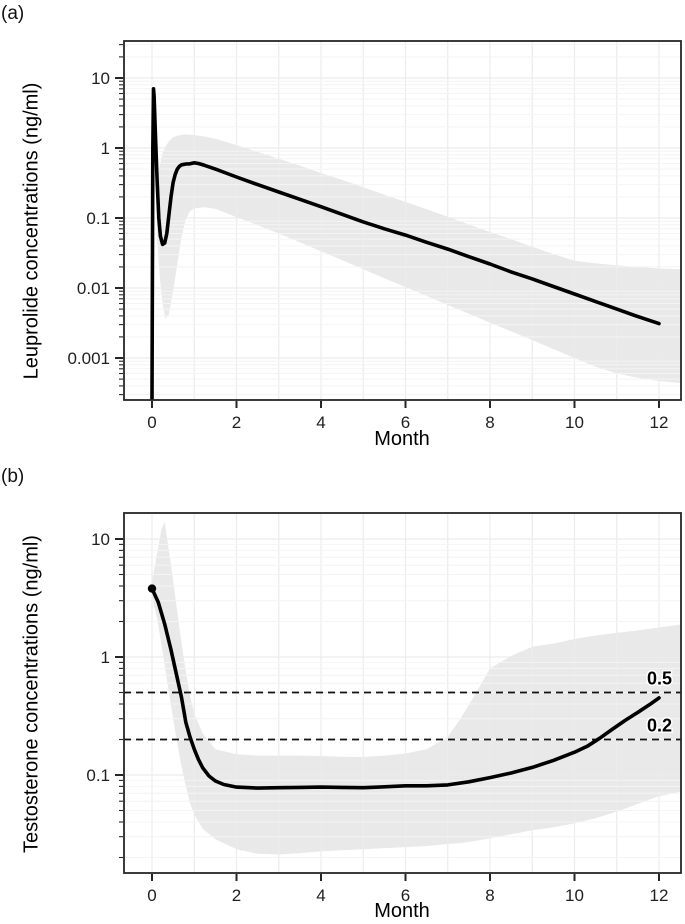  What do you see at coordinates (93, 288) in the screenshot?
I see `y-tick-label: 0.01` at bounding box center [93, 288].